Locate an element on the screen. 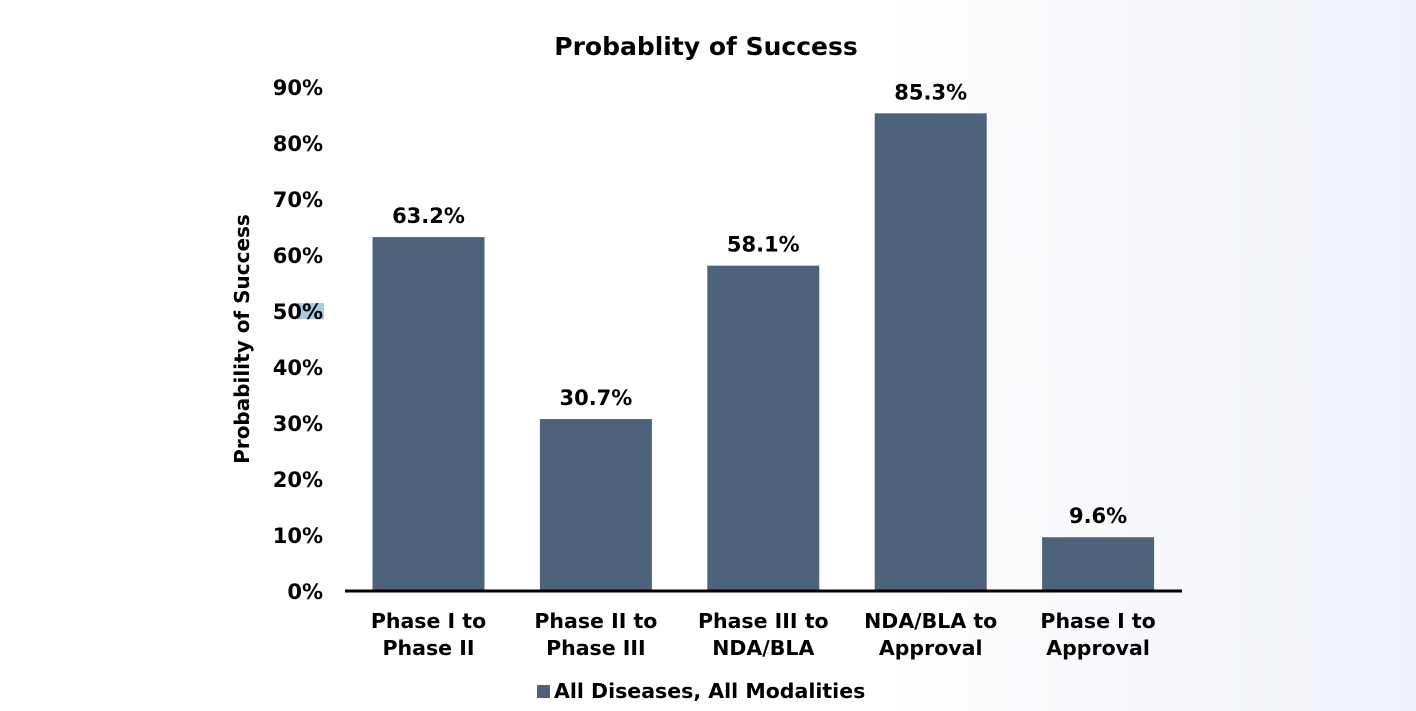 The image size is (1416, 711). x-category-label: NDA/BLA is located at coordinates (763, 648).